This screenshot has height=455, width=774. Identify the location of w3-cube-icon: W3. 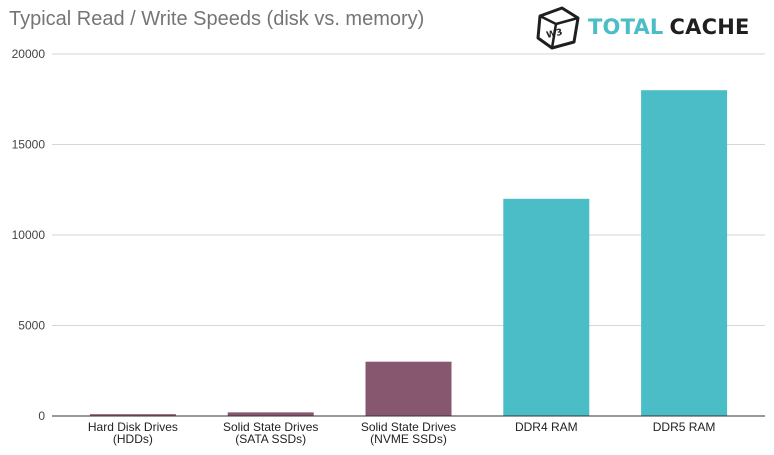
(558, 28).